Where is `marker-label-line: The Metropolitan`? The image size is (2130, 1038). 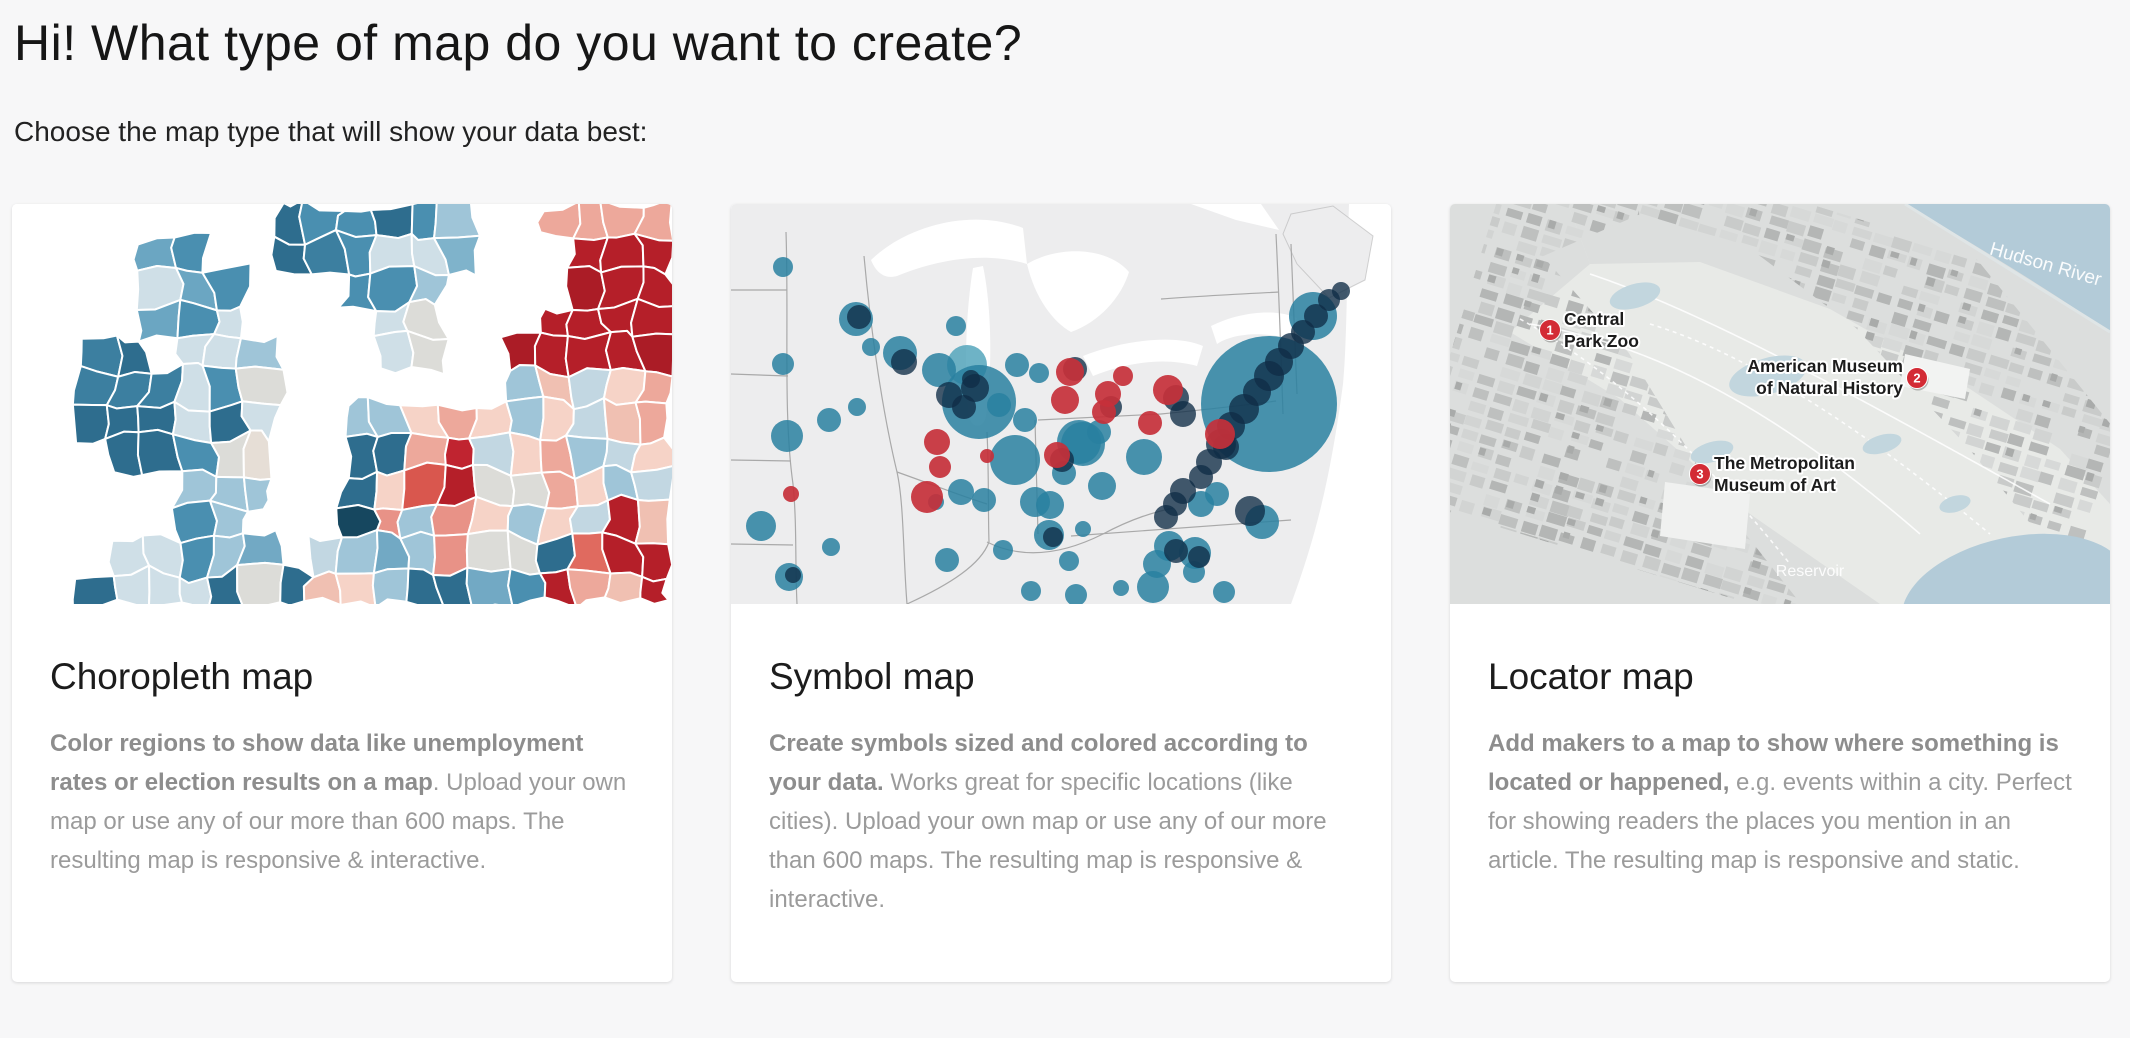 marker-label-line: The Metropolitan is located at coordinates (1784, 463).